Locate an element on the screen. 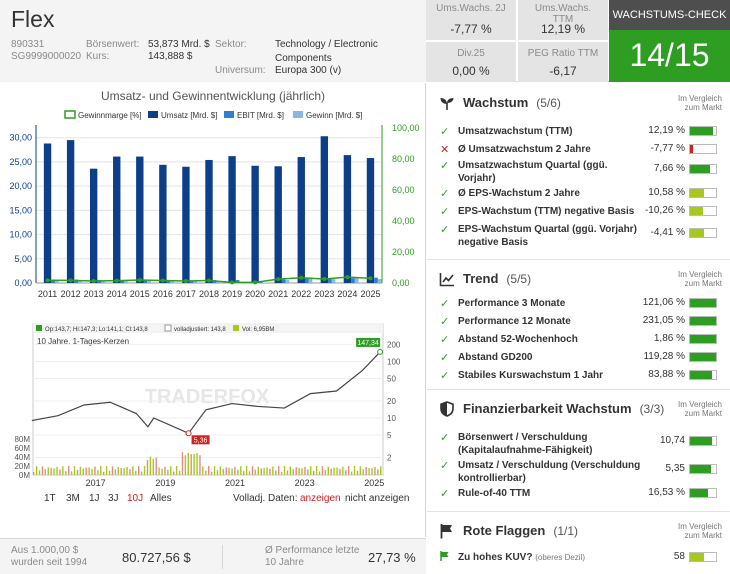 The image size is (730, 574). y-tick-label: 0,00 is located at coordinates (23, 283).